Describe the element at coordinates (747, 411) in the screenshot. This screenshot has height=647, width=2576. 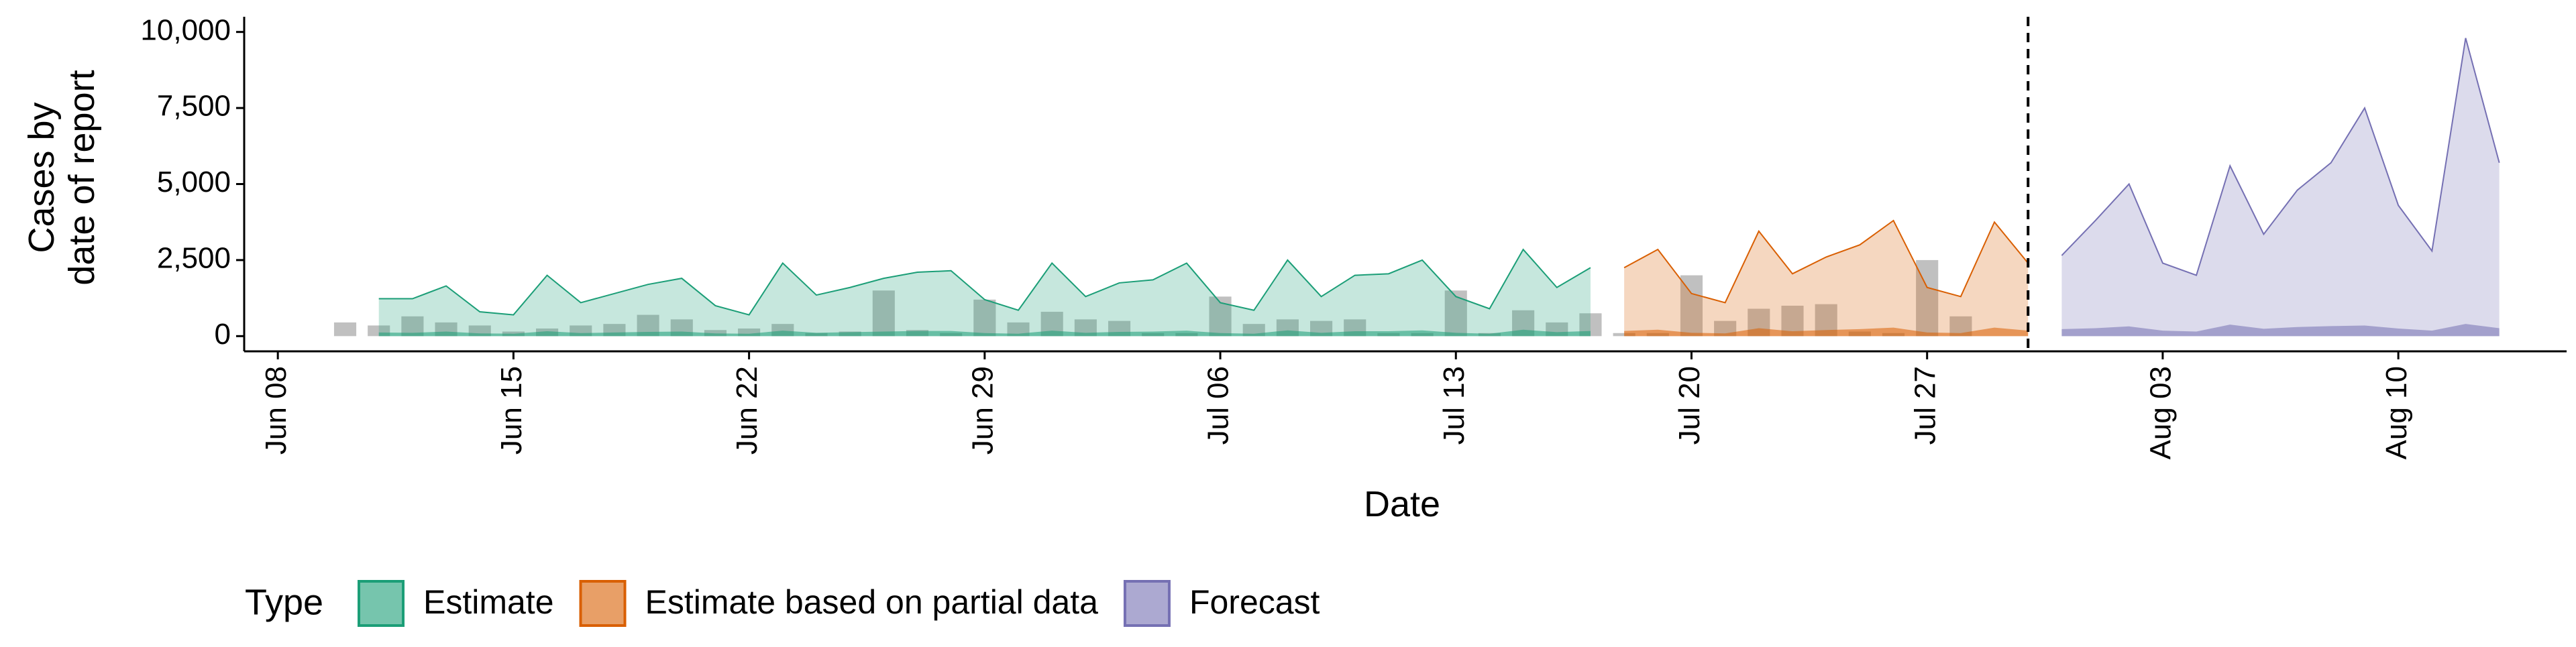
I see `x-tick-label: Jun 22` at that location.